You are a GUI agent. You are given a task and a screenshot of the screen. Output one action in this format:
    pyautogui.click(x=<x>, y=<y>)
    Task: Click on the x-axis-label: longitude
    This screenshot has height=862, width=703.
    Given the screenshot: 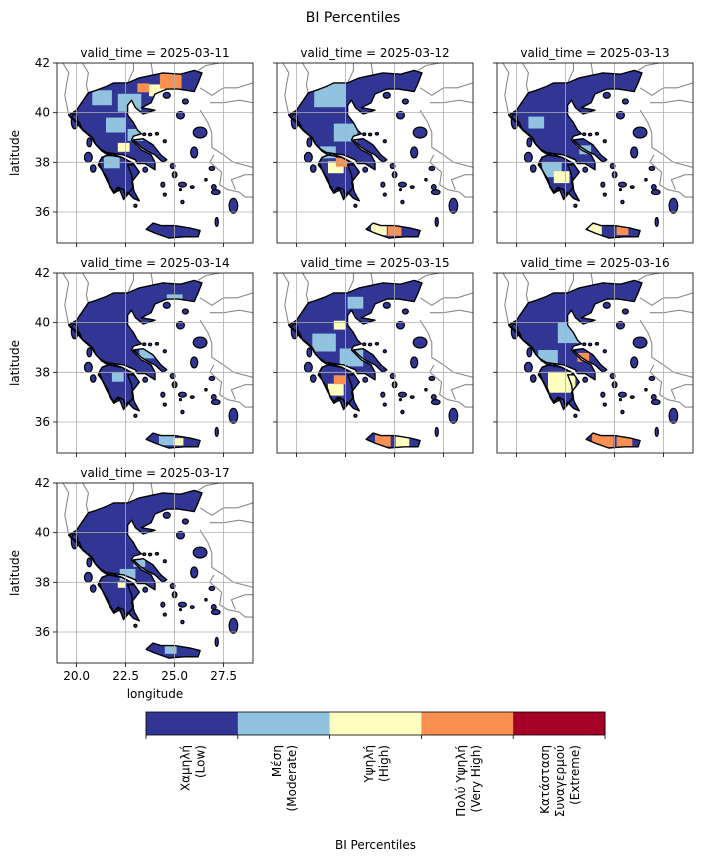 What is the action you would take?
    pyautogui.click(x=155, y=694)
    